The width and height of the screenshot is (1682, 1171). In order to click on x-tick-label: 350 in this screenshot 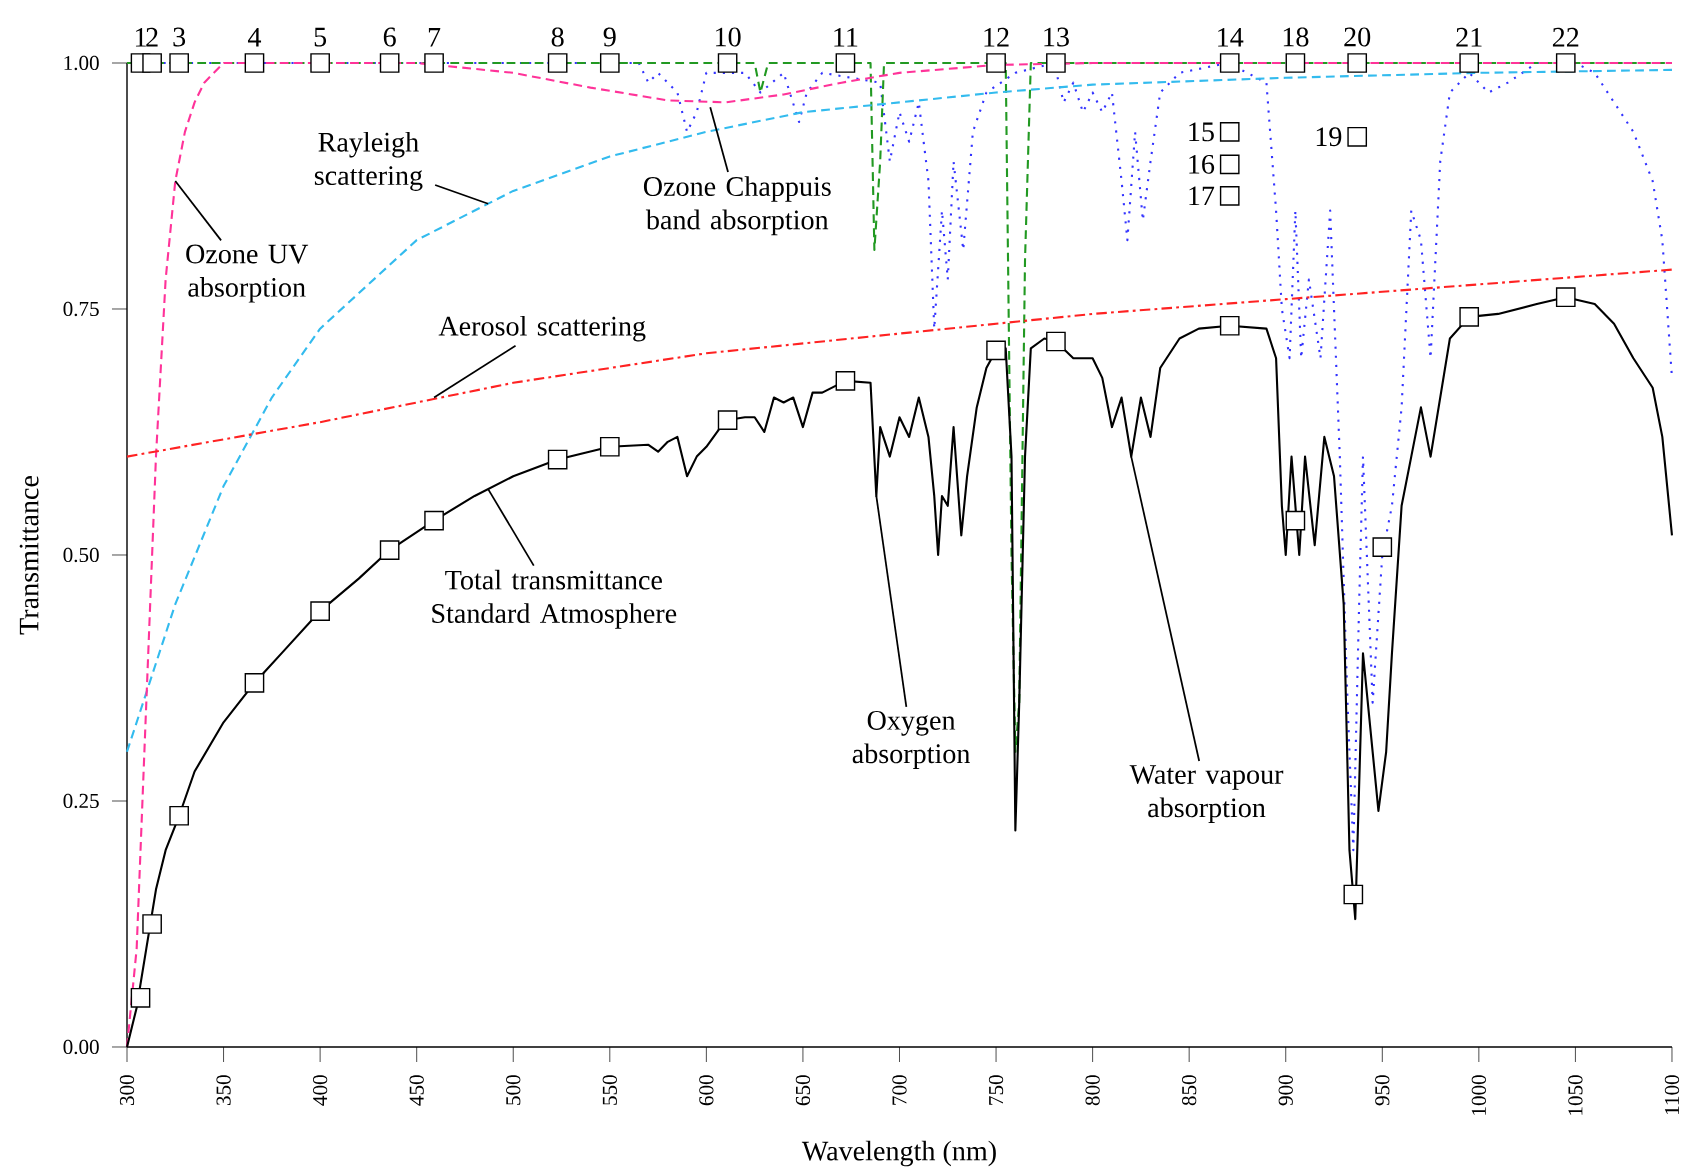, I will do `click(223, 1090)`.